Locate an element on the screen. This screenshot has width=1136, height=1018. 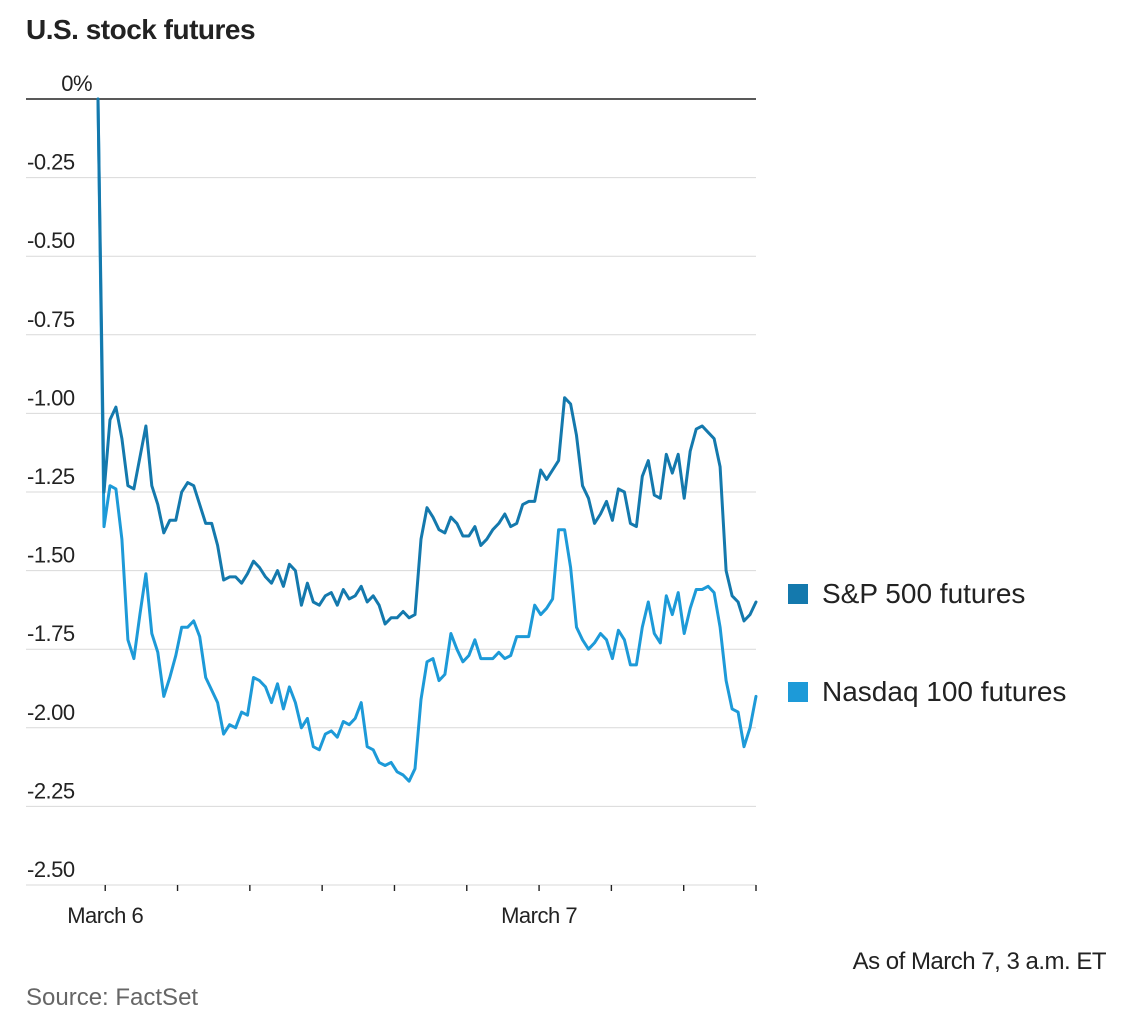
legend-item-nasdaq: Nasdaq 100 futures is located at coordinates (927, 692).